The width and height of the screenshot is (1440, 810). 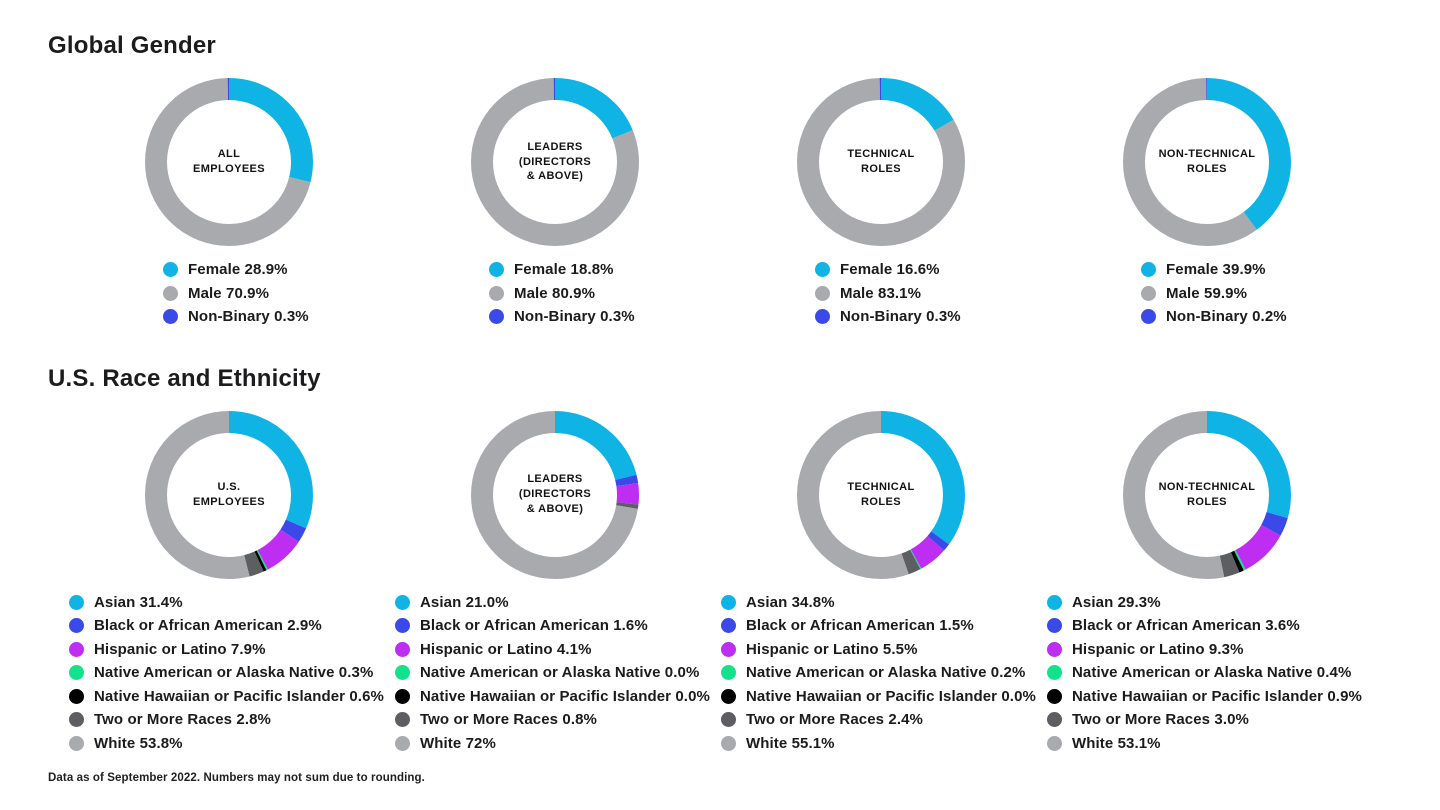 I want to click on legend-label: Hispanic or Latino 7.9%, so click(x=180, y=649).